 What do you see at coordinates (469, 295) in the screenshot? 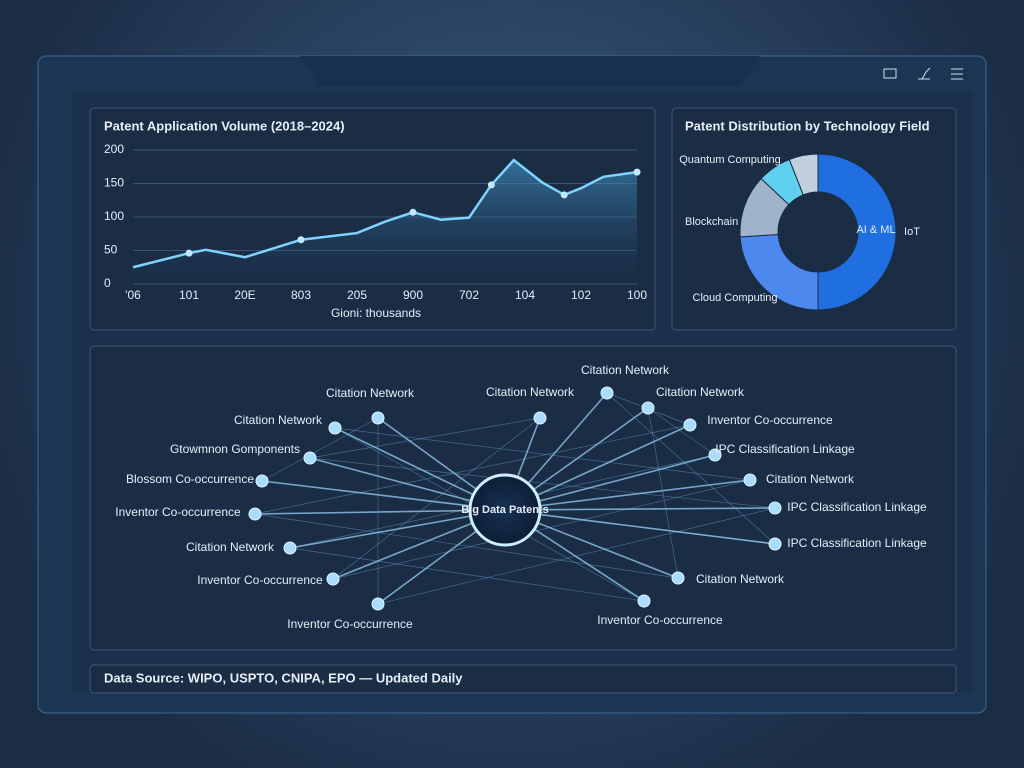
I see `x-tick-label: 702` at bounding box center [469, 295].